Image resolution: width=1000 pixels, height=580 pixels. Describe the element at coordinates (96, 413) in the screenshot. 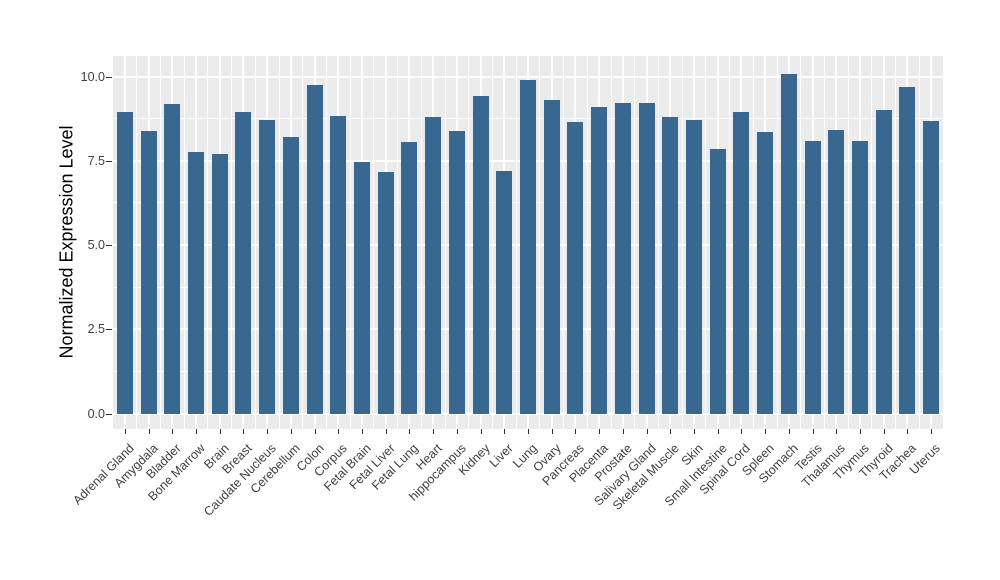

I see `y-tick-label: 0.0` at that location.